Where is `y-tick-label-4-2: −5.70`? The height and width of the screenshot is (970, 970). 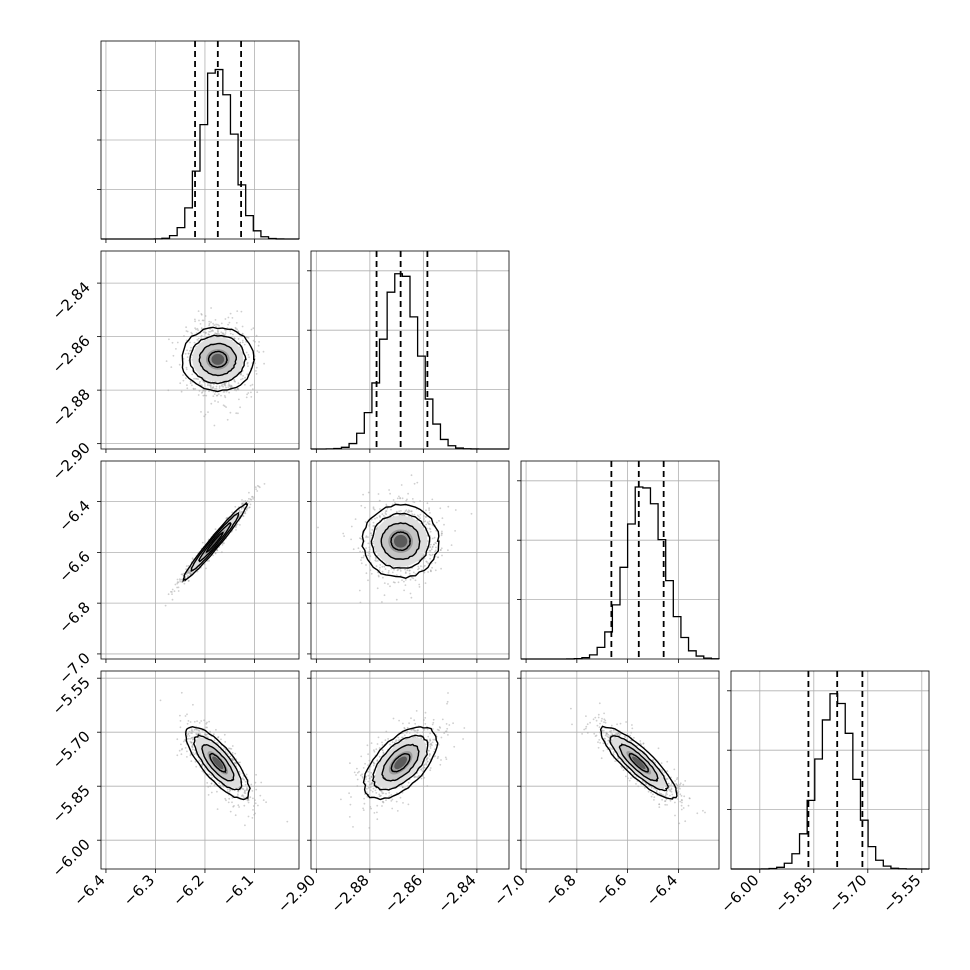 y-tick-label-4-2: −5.70 is located at coordinates (71, 749).